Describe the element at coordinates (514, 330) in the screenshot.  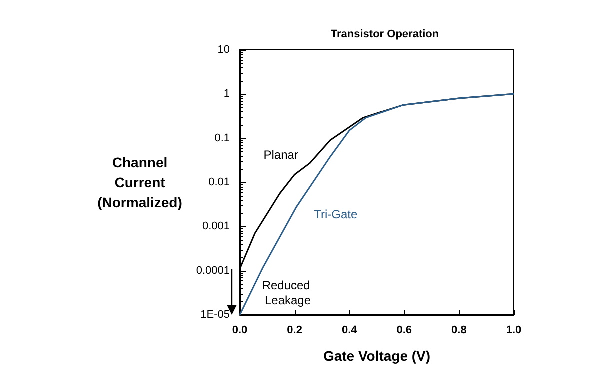
I see `x-tick-label: 1.0` at that location.